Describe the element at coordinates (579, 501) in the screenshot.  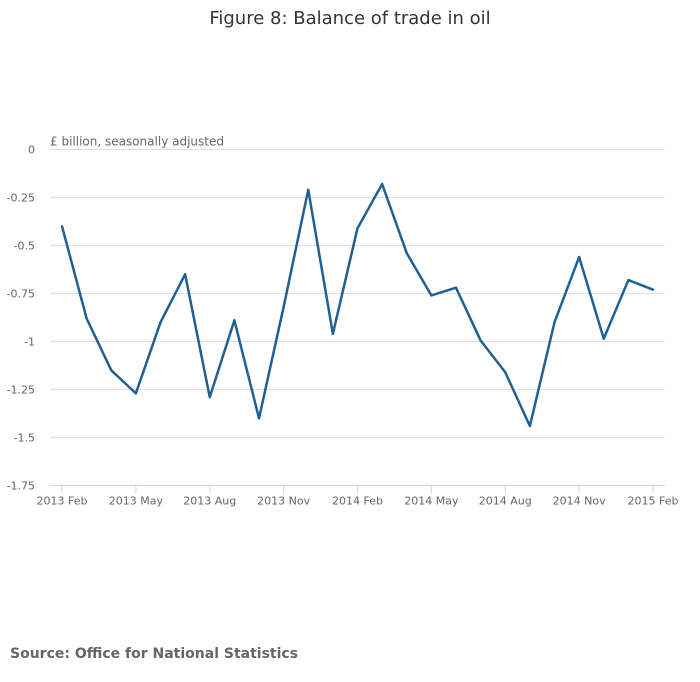
I see `x-tick-label: 2014 Nov` at that location.